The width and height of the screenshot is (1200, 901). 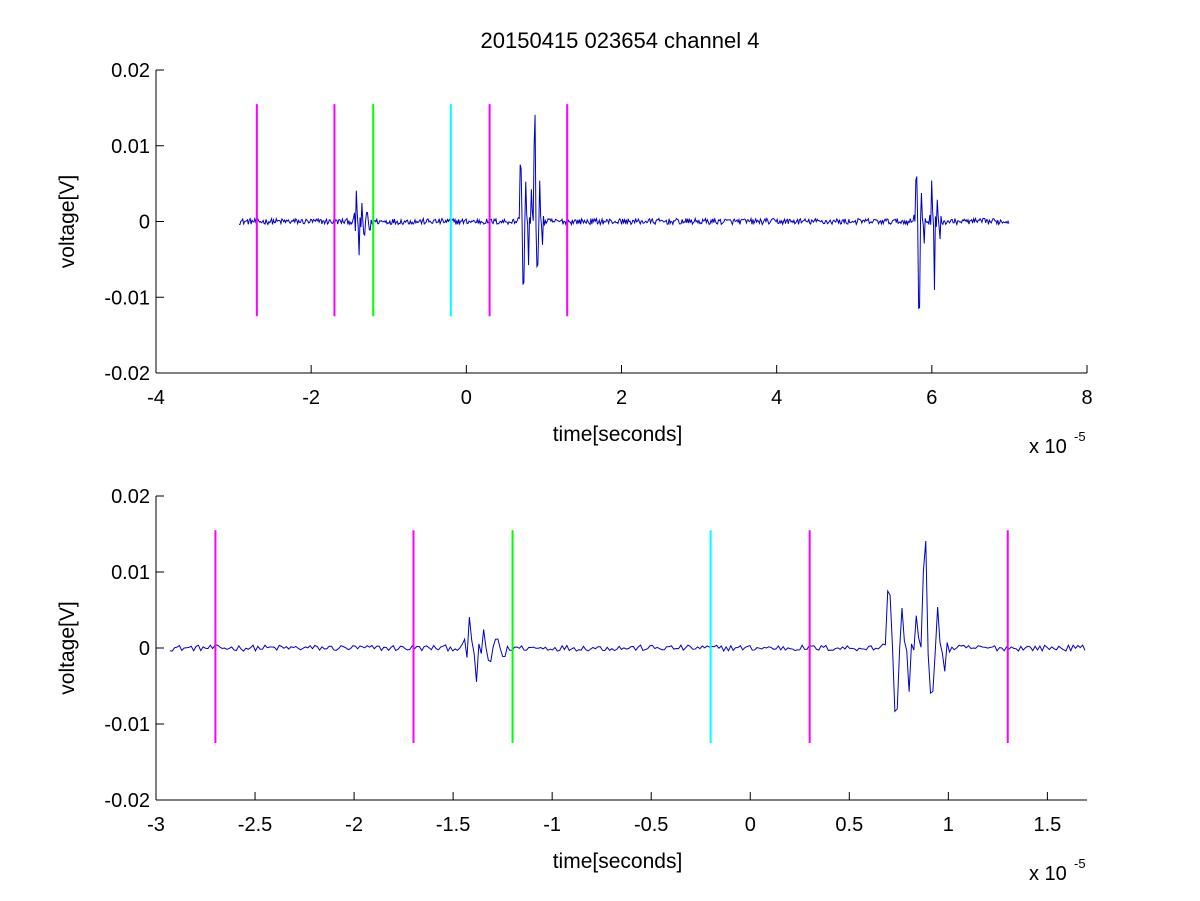 I want to click on x-tick-label: -1, so click(x=552, y=825).